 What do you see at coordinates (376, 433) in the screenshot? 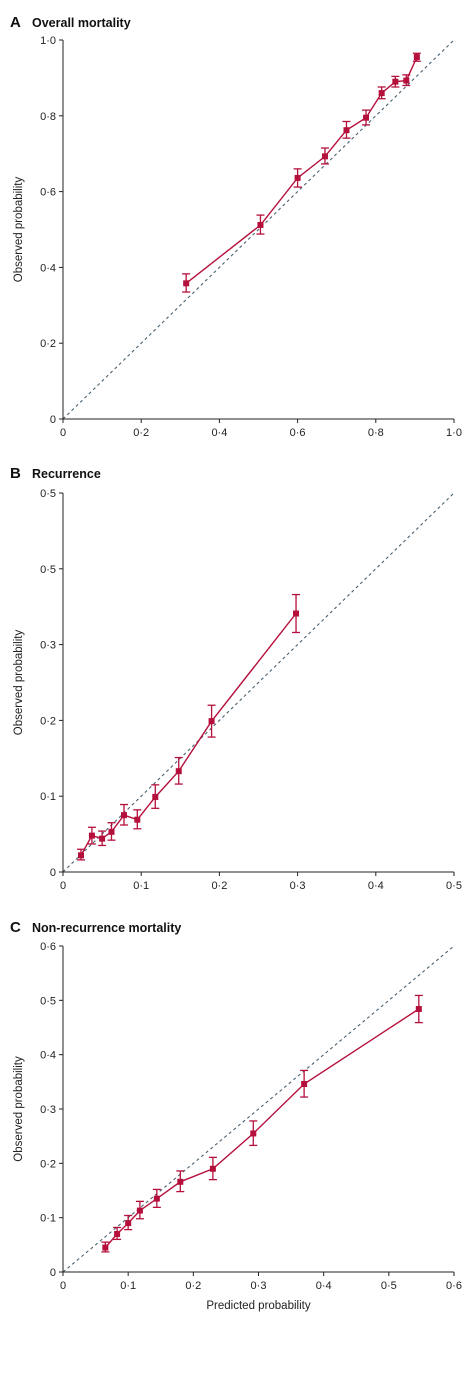
I see `x-tick-label: 0·8` at bounding box center [376, 433].